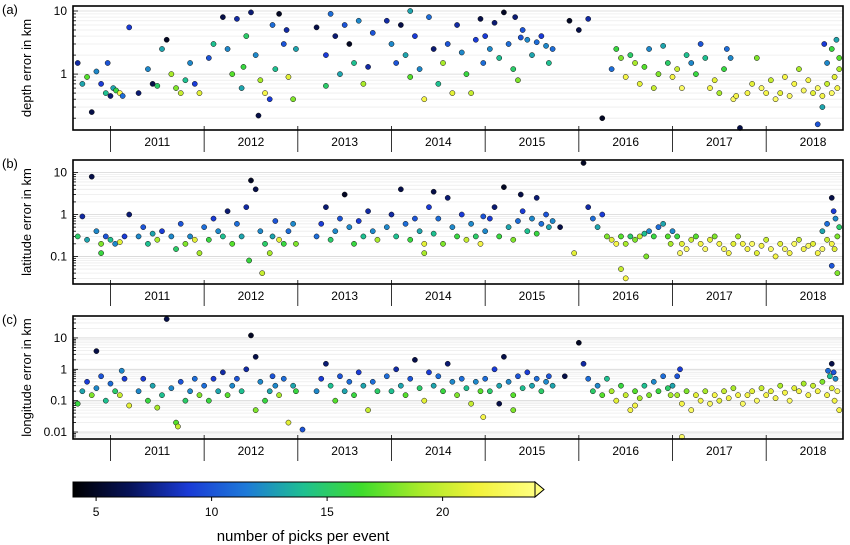 This screenshot has width=850, height=545. I want to click on colorbar-tick-label: 10, so click(212, 512).